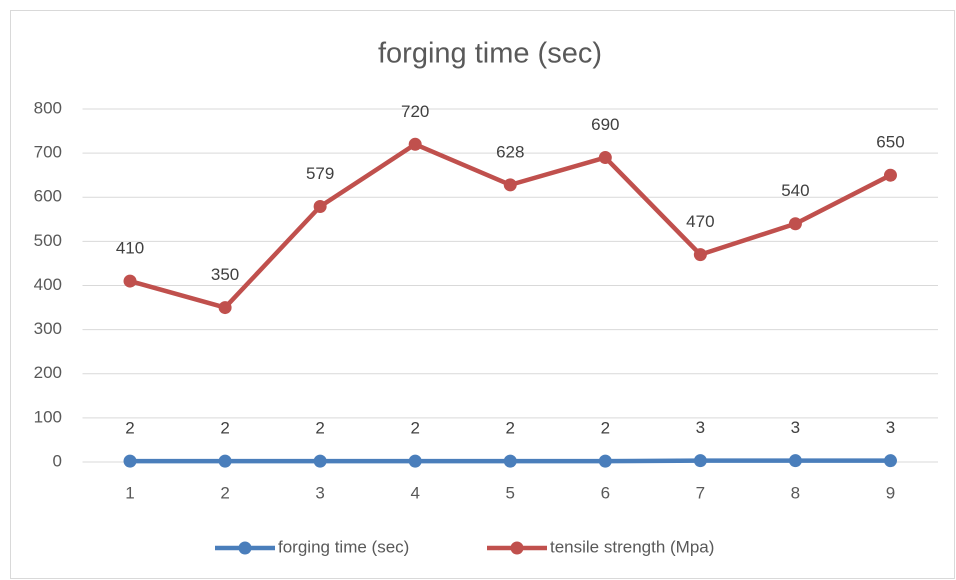  What do you see at coordinates (510, 492) in the screenshot?
I see `x-tick-label: 5` at bounding box center [510, 492].